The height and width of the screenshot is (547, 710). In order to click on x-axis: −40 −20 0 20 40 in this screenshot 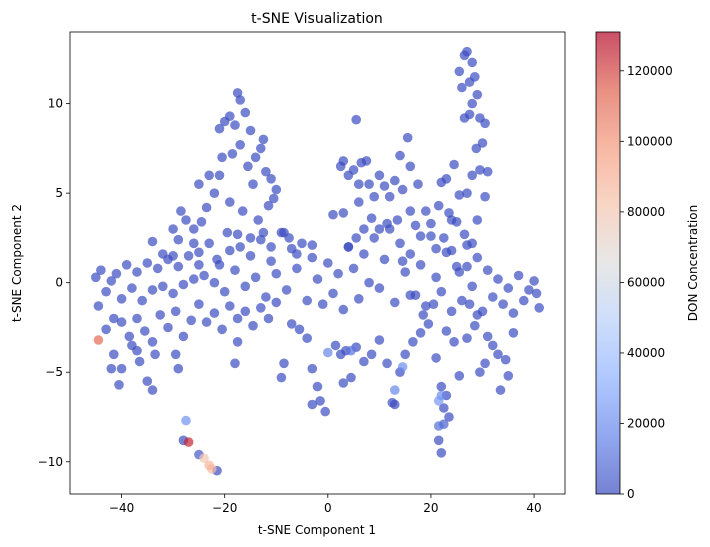, I will do `click(325, 504)`.